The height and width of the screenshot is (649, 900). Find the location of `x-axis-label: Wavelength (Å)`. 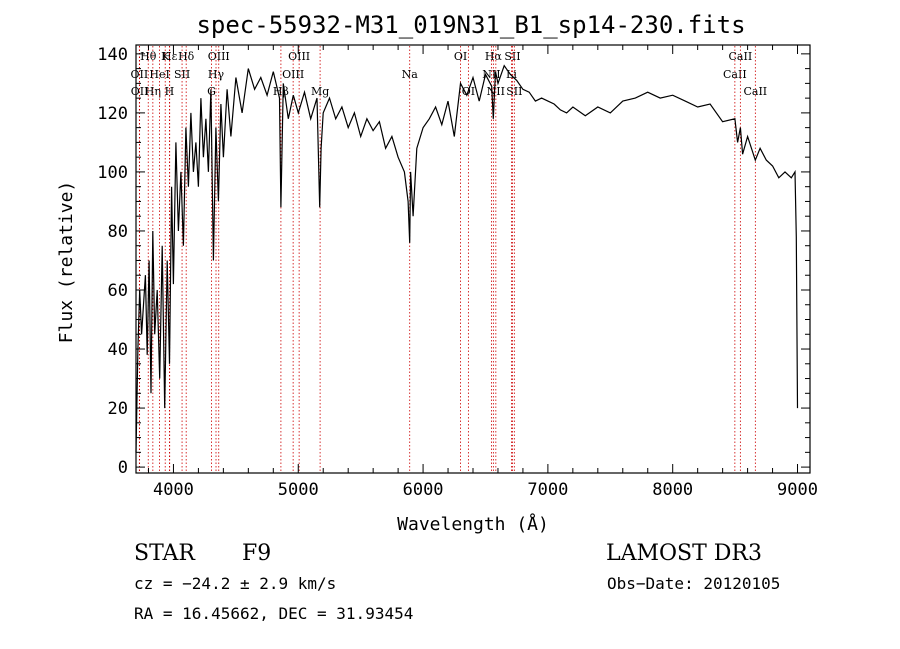

x-axis-label: Wavelength (Å) is located at coordinates (473, 524).